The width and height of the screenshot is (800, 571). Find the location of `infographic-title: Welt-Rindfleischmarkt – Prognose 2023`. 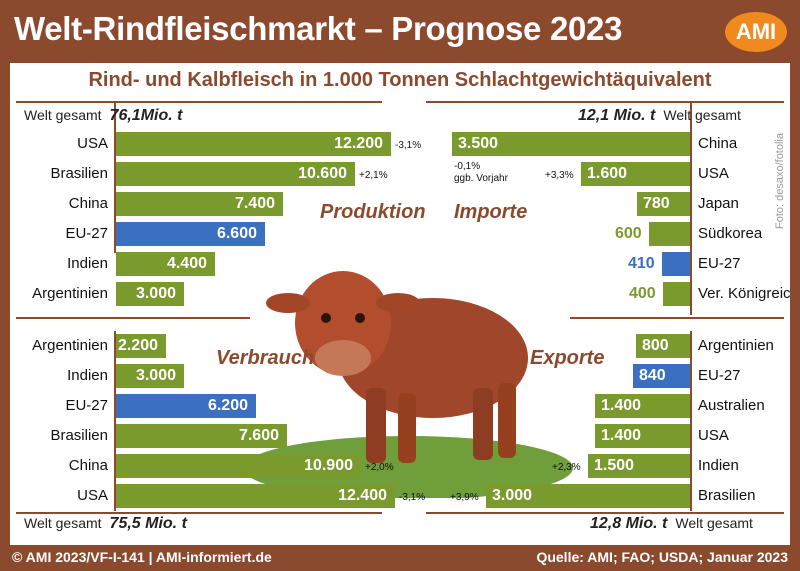

infographic-title: Welt-Rindfleischmarkt – Prognose 2023 is located at coordinates (318, 28).